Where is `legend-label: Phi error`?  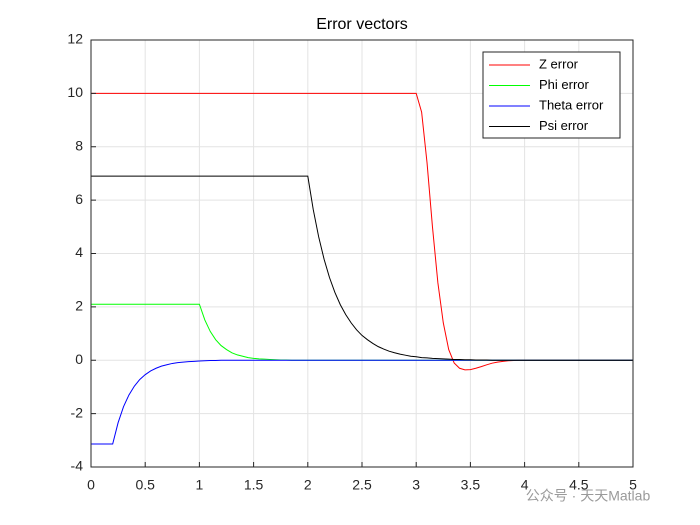 legend-label: Phi error is located at coordinates (564, 84).